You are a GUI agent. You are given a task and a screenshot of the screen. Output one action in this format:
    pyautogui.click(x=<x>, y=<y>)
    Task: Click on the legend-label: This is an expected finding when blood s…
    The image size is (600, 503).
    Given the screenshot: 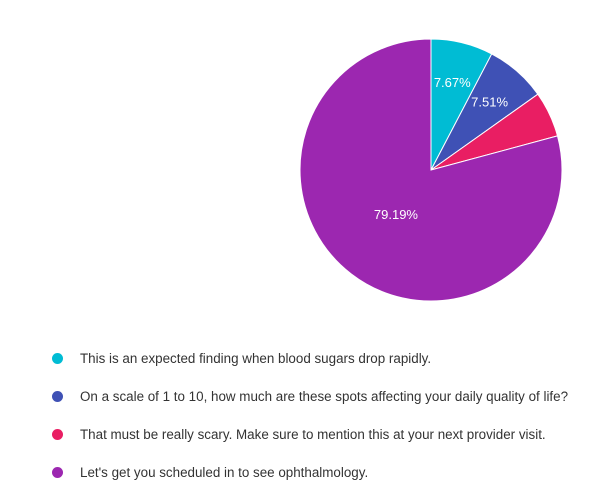 What is the action you would take?
    pyautogui.click(x=256, y=358)
    